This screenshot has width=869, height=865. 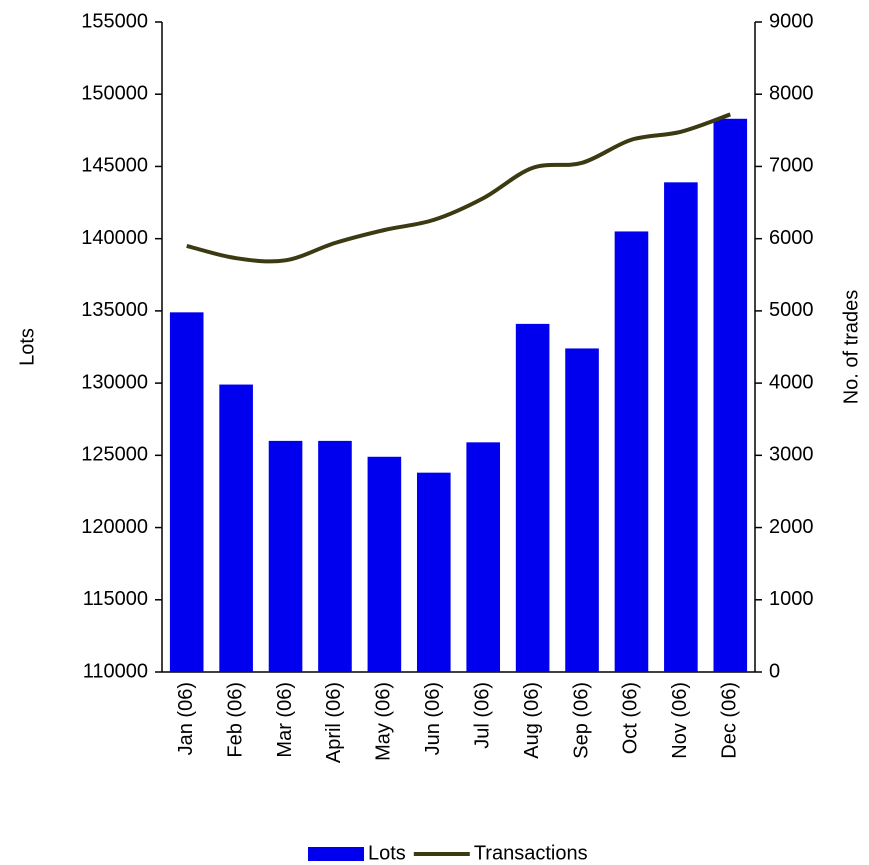 What do you see at coordinates (458, 188) in the screenshot?
I see `line` at bounding box center [458, 188].